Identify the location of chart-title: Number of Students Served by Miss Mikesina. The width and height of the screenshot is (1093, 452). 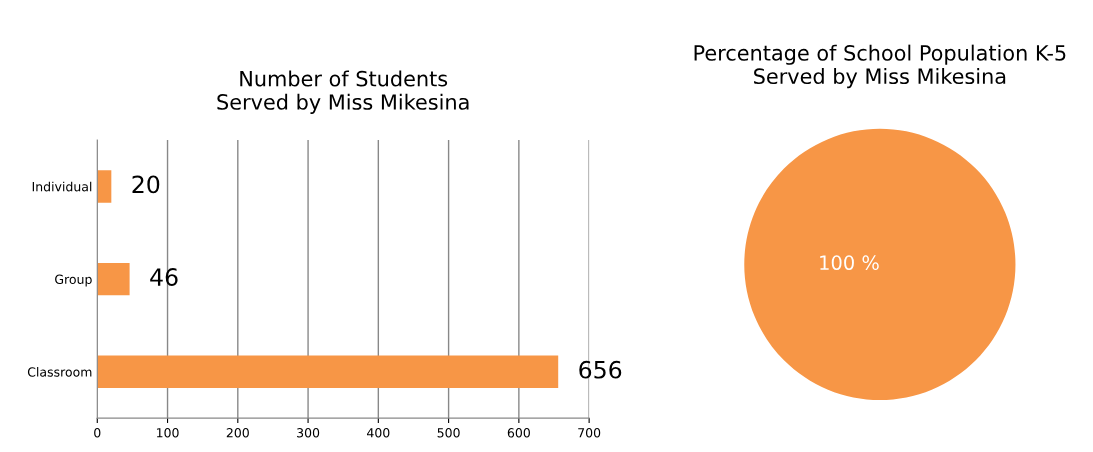
(343, 92).